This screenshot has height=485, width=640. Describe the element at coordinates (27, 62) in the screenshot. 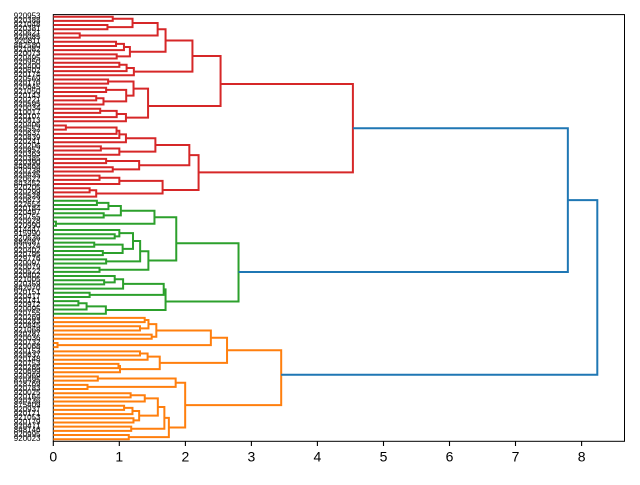

I see `svg-text: 920950` at that location.